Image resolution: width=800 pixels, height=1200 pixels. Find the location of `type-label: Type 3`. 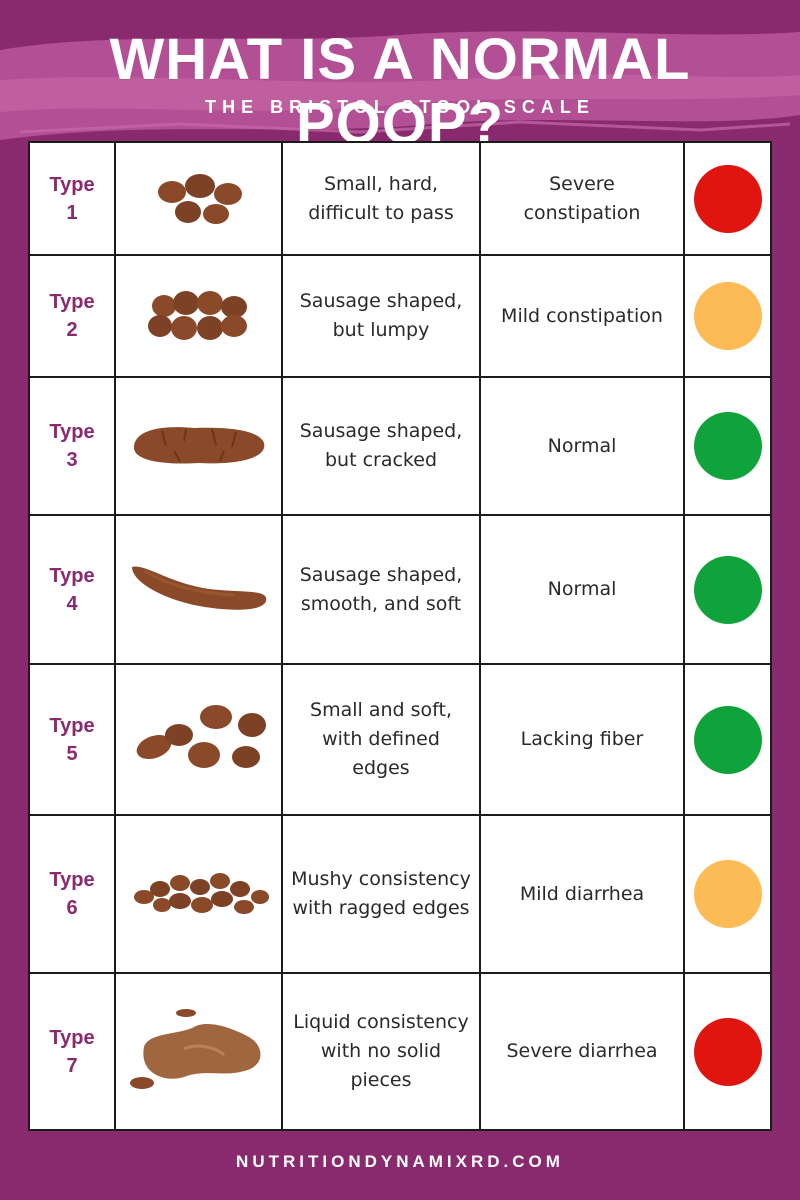

type-label: Type 3 is located at coordinates (72, 446).